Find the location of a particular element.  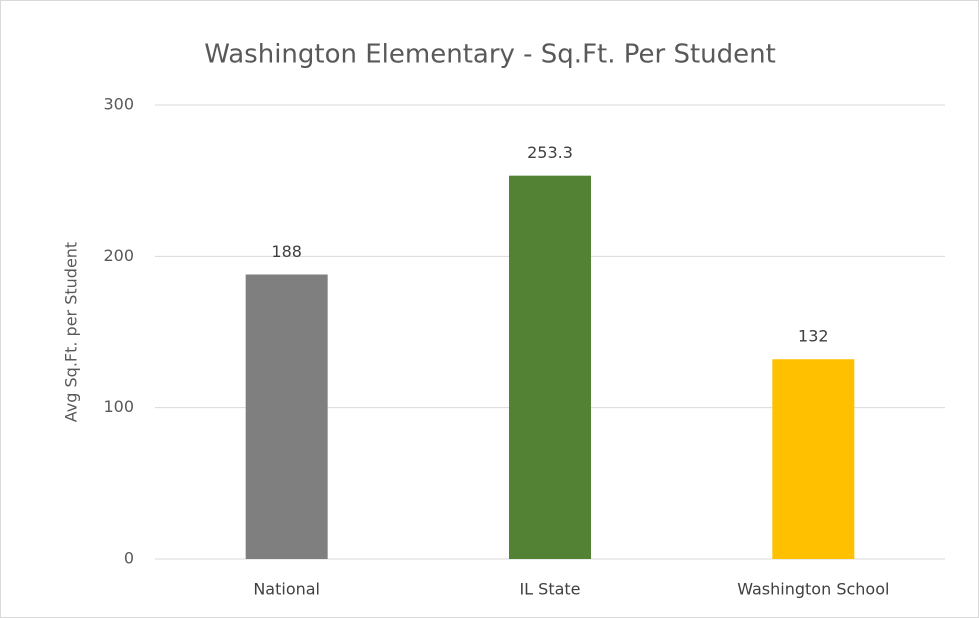

y-tick-label: 0 is located at coordinates (129, 558).